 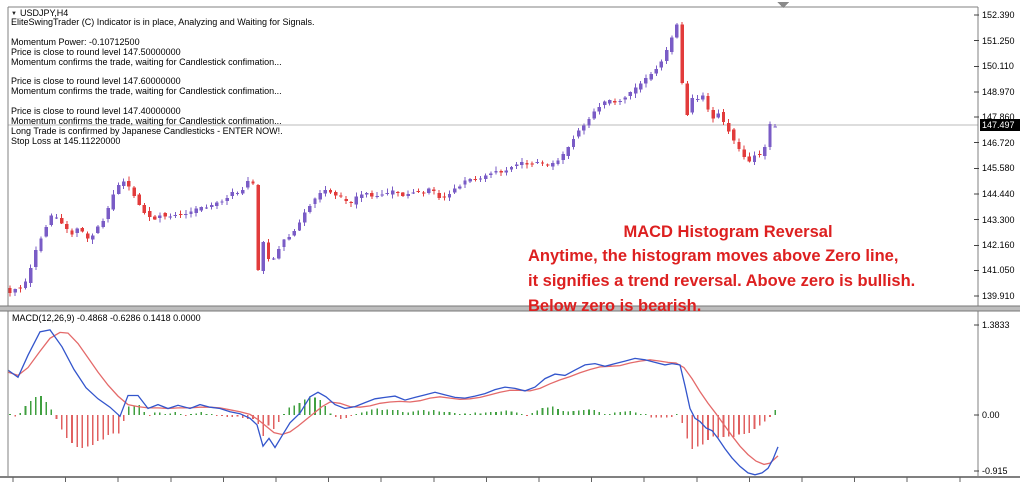 What do you see at coordinates (999, 157) in the screenshot?
I see `price-axis` at bounding box center [999, 157].